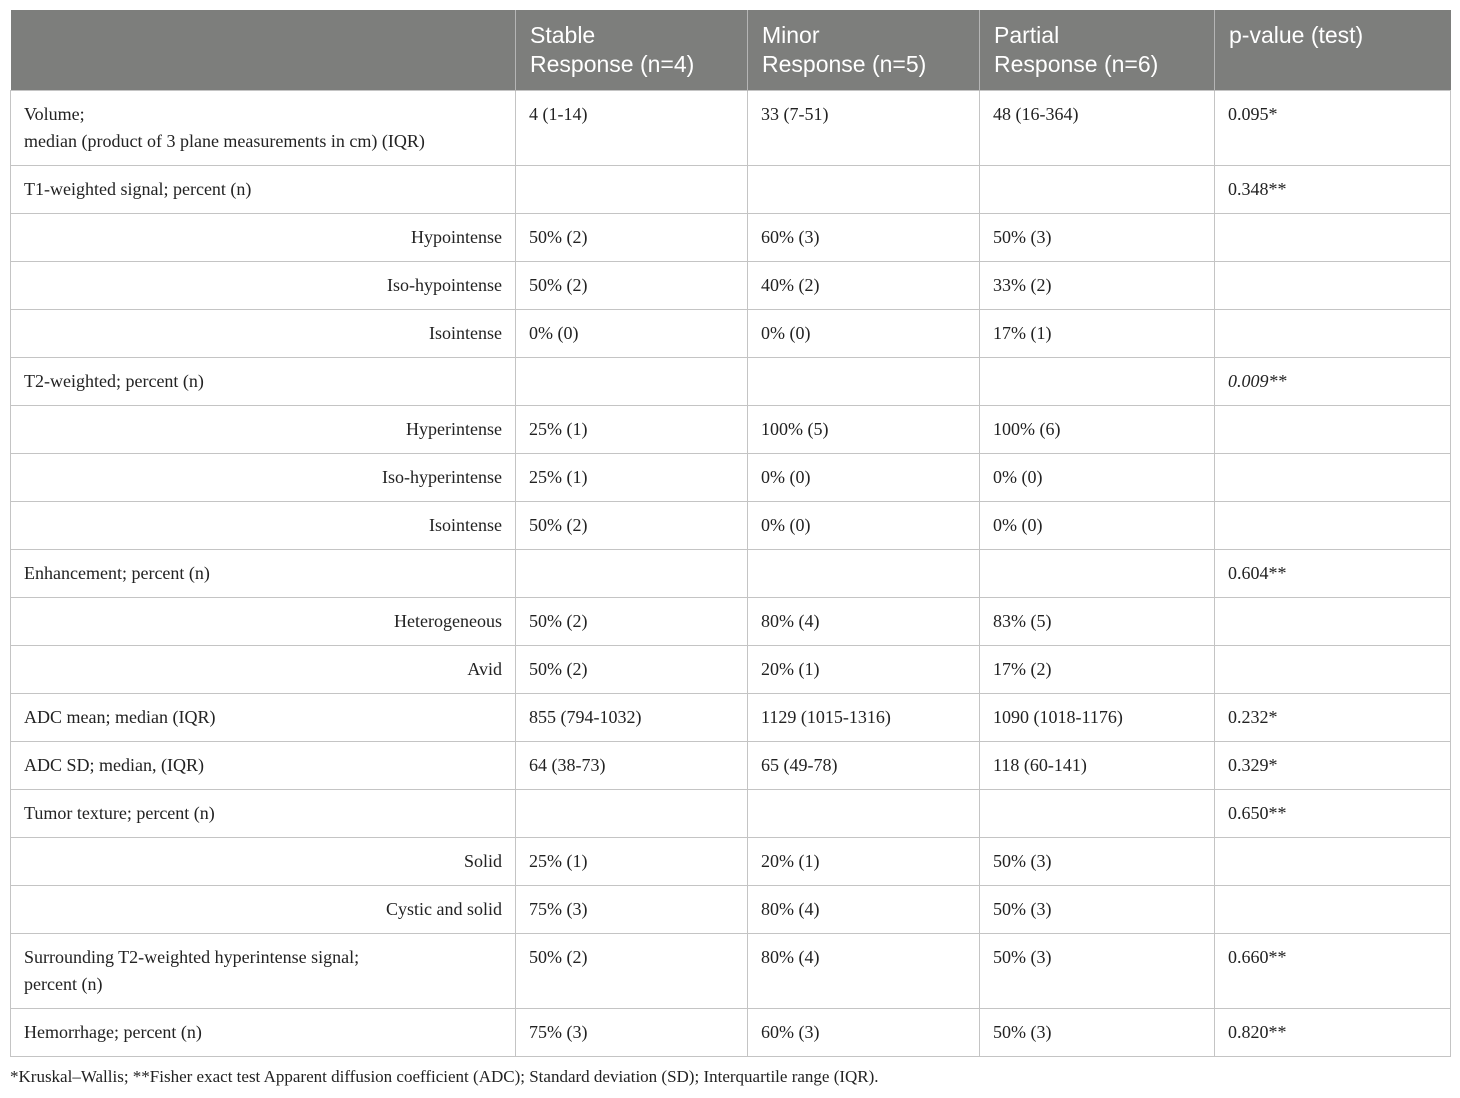  Describe the element at coordinates (263, 285) in the screenshot. I see `row-label-cell: Iso-hypointense` at that location.